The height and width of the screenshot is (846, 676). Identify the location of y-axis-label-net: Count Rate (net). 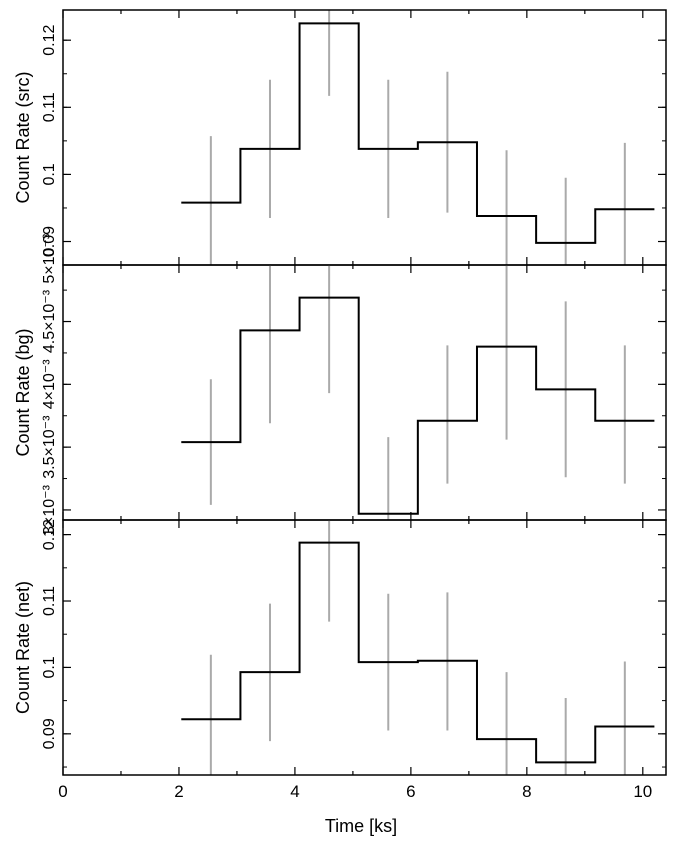
(23, 647).